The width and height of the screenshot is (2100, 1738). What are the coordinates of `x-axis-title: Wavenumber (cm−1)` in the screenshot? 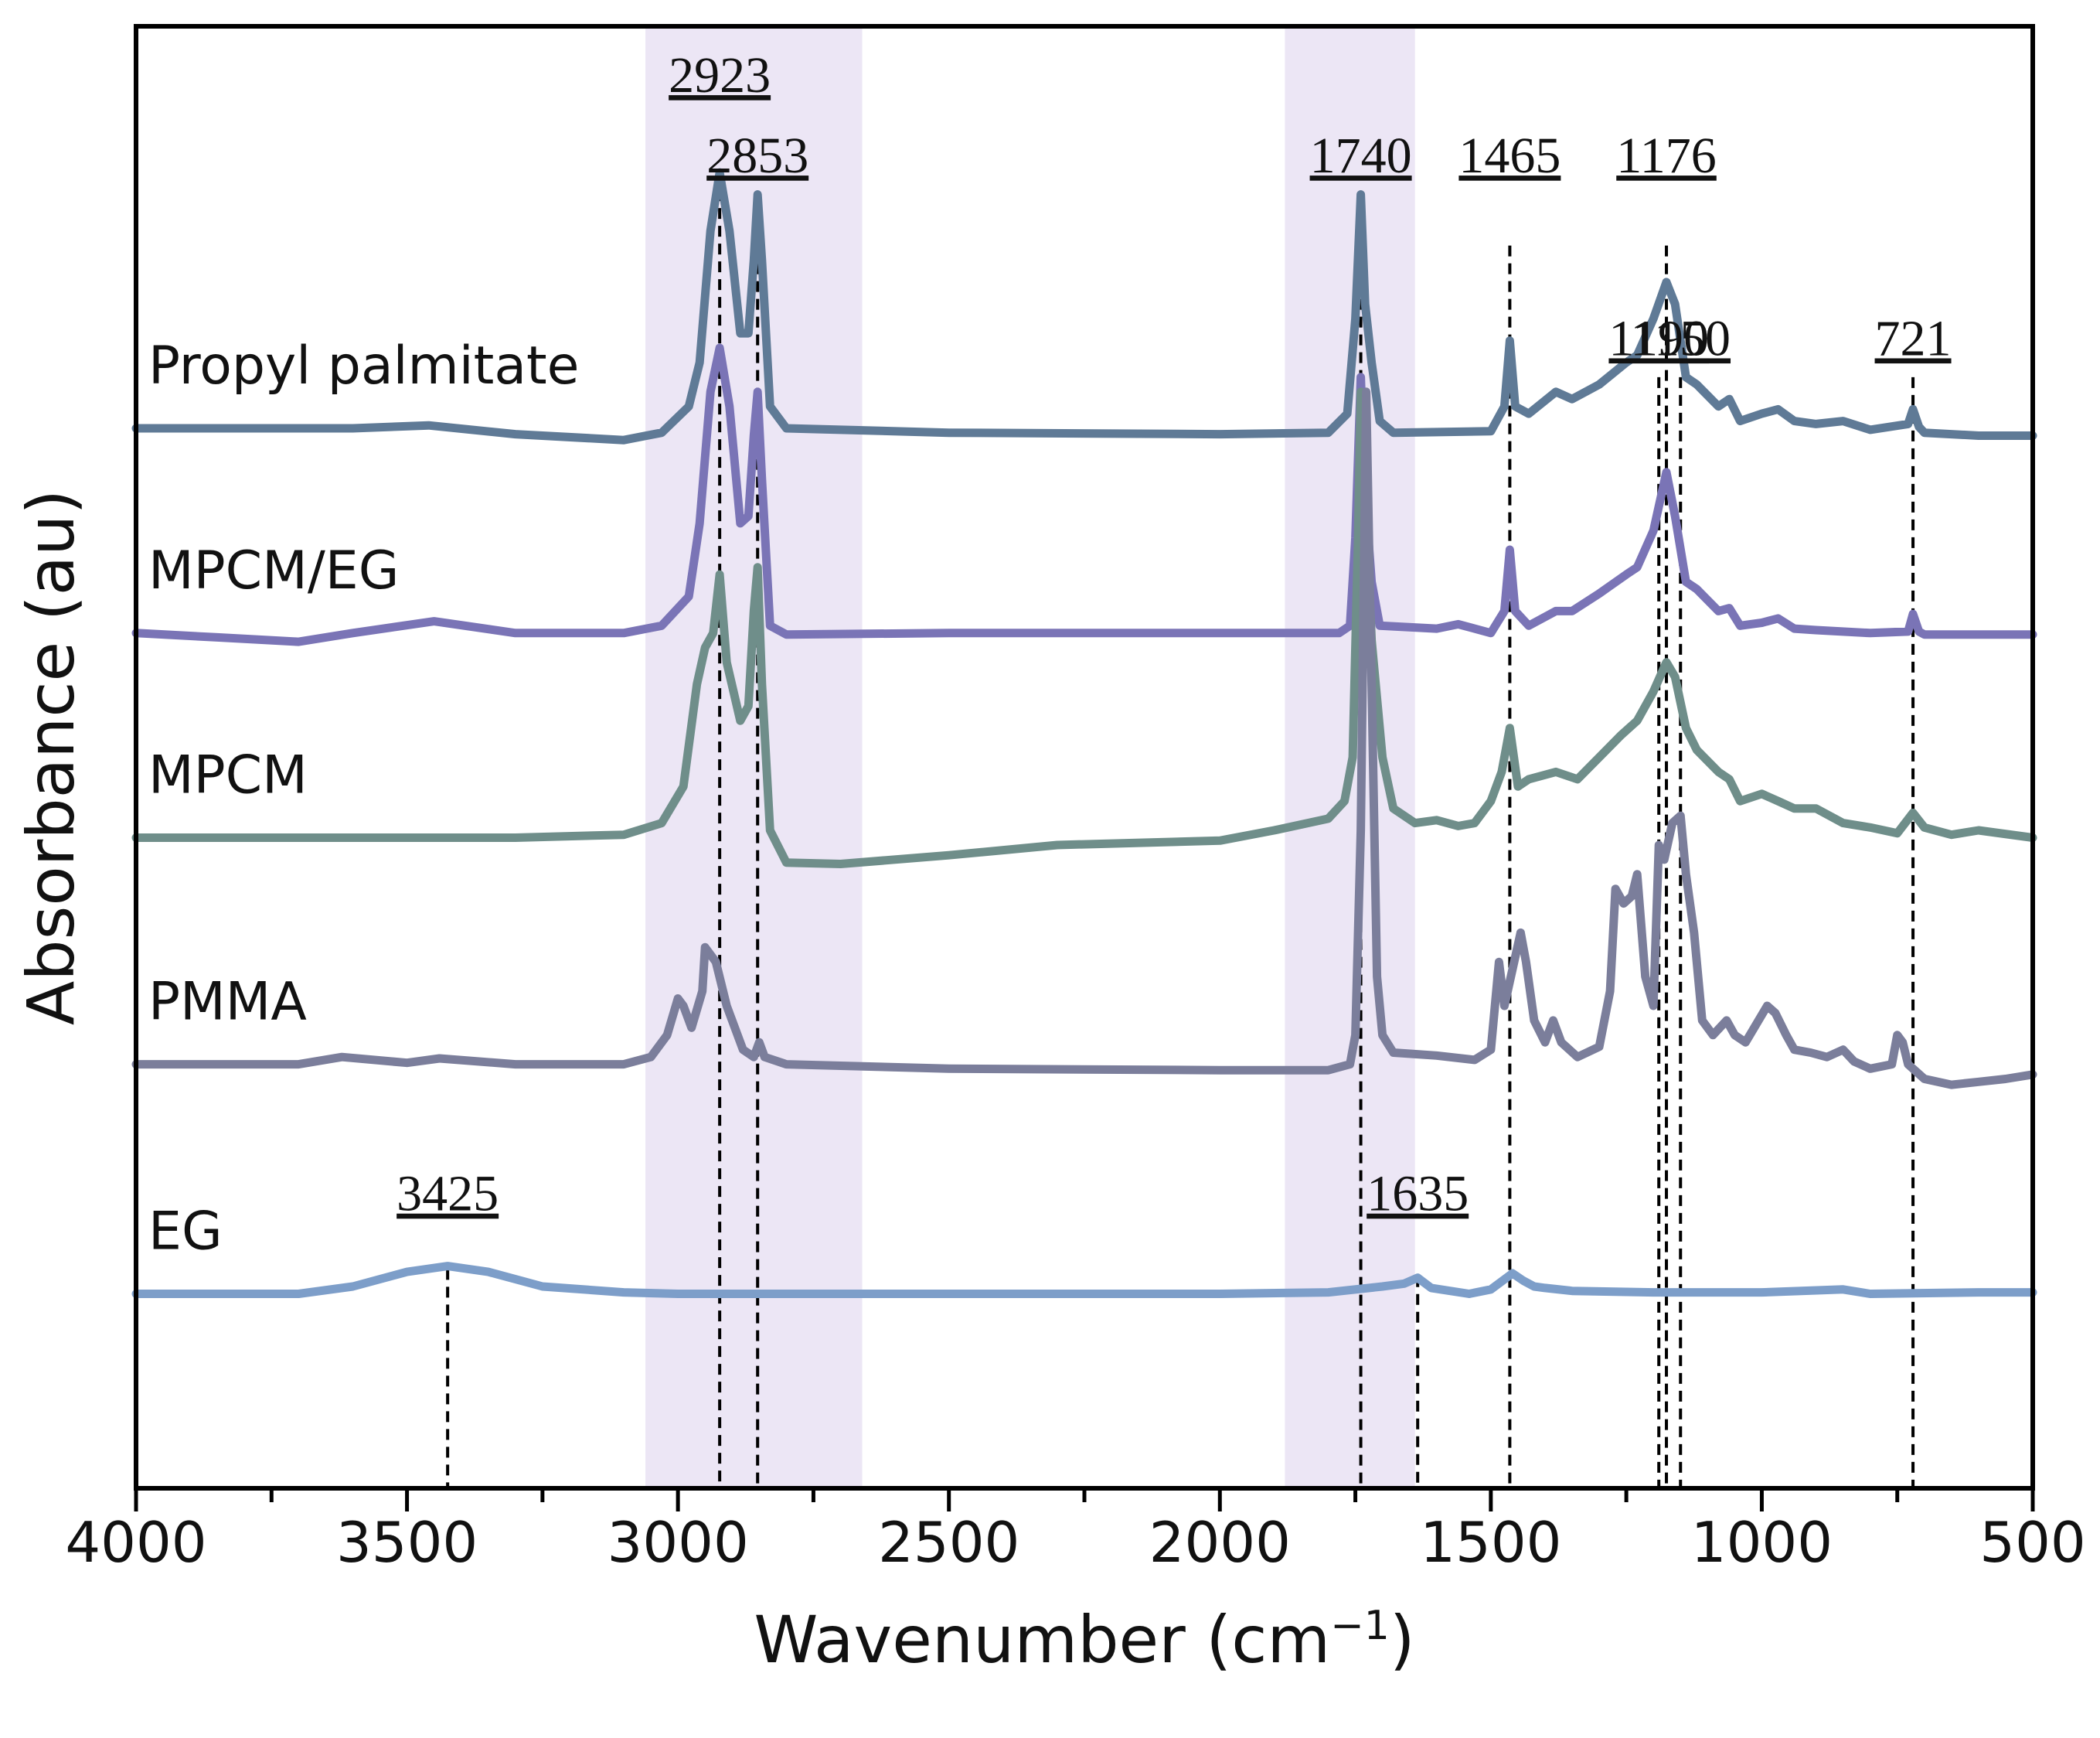 It's located at (1084, 1640).